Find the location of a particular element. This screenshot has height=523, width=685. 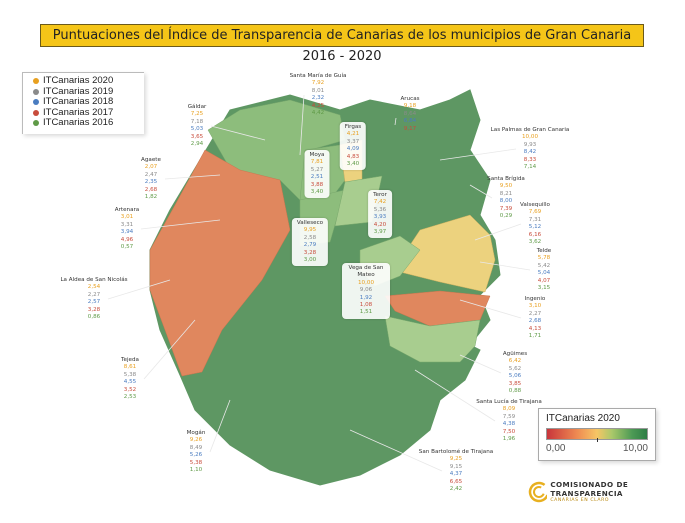

score-2019: 7,59 is located at coordinates (509, 416).